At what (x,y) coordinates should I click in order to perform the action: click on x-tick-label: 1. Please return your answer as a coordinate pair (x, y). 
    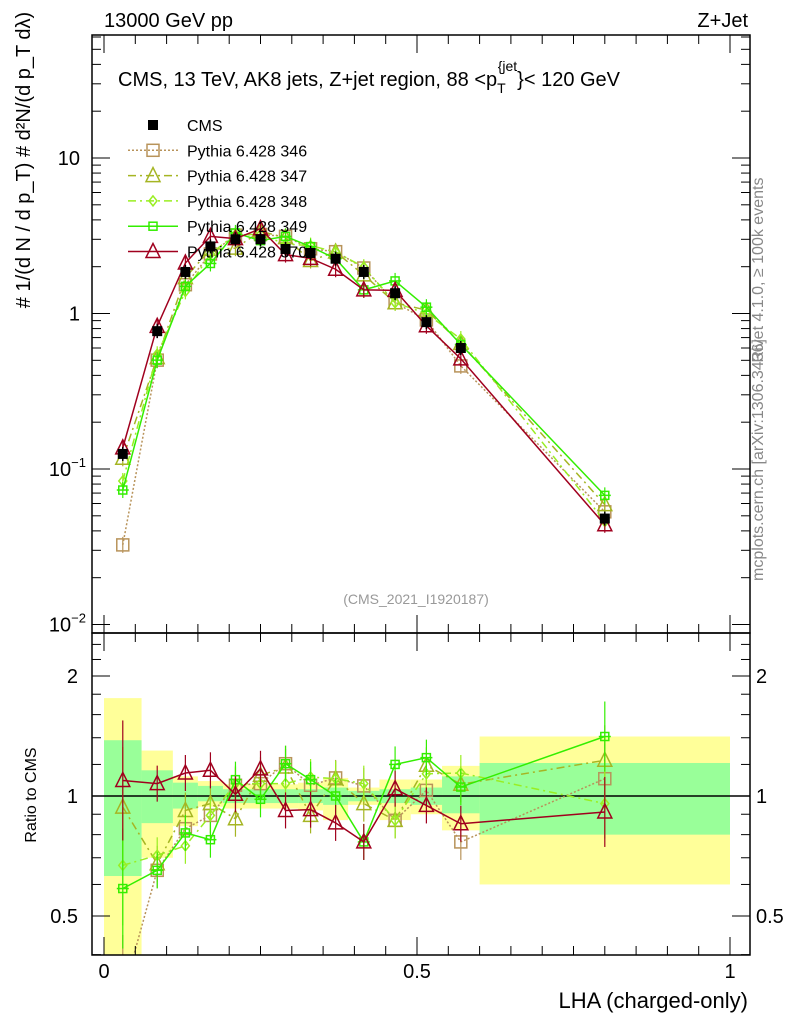
    Looking at the image, I should click on (729, 972).